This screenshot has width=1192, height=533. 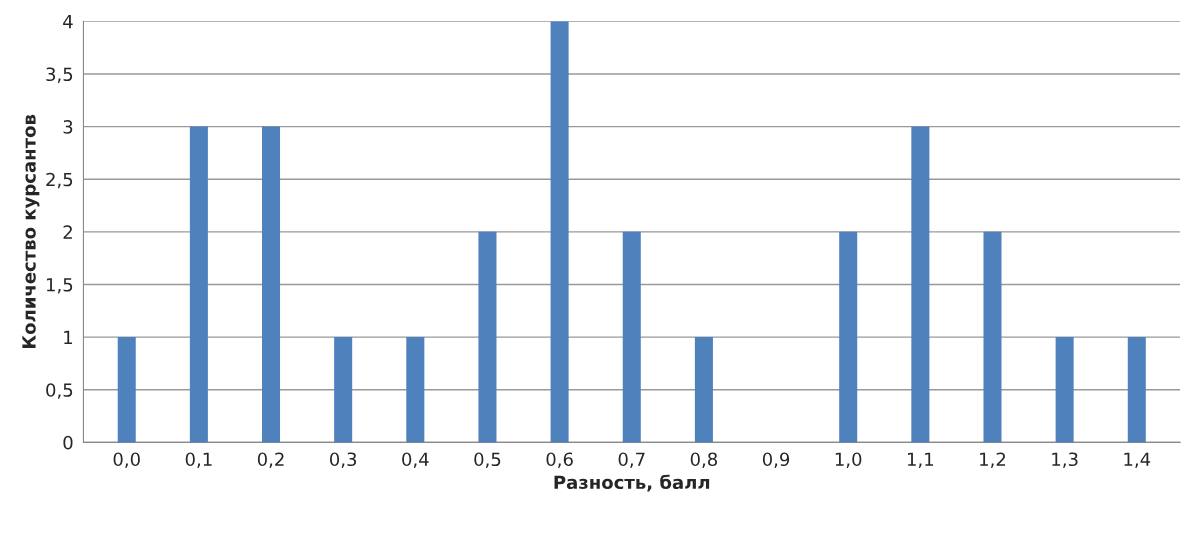 I want to click on y-tick-label: 0,5, so click(x=59, y=391).